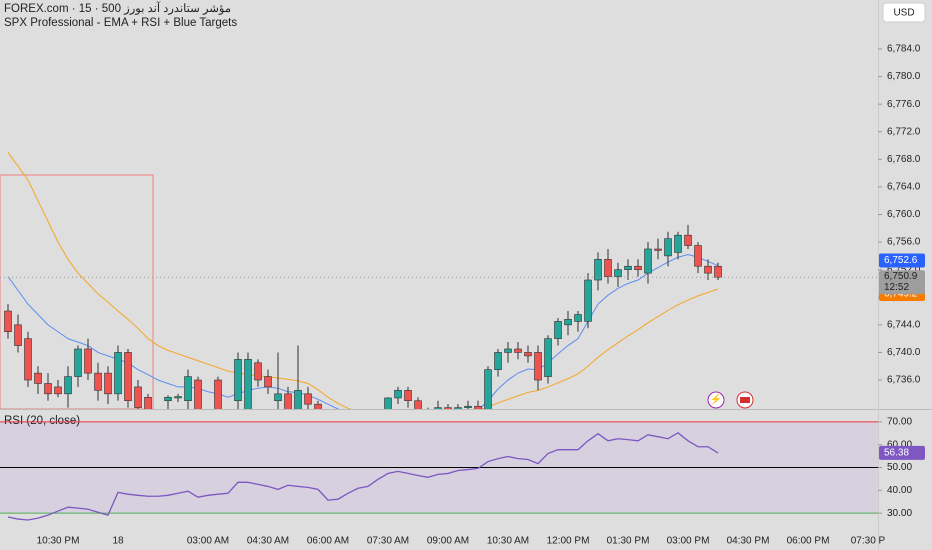  What do you see at coordinates (868, 541) in the screenshot?
I see `x-tick-label: 07:30 P` at bounding box center [868, 541].